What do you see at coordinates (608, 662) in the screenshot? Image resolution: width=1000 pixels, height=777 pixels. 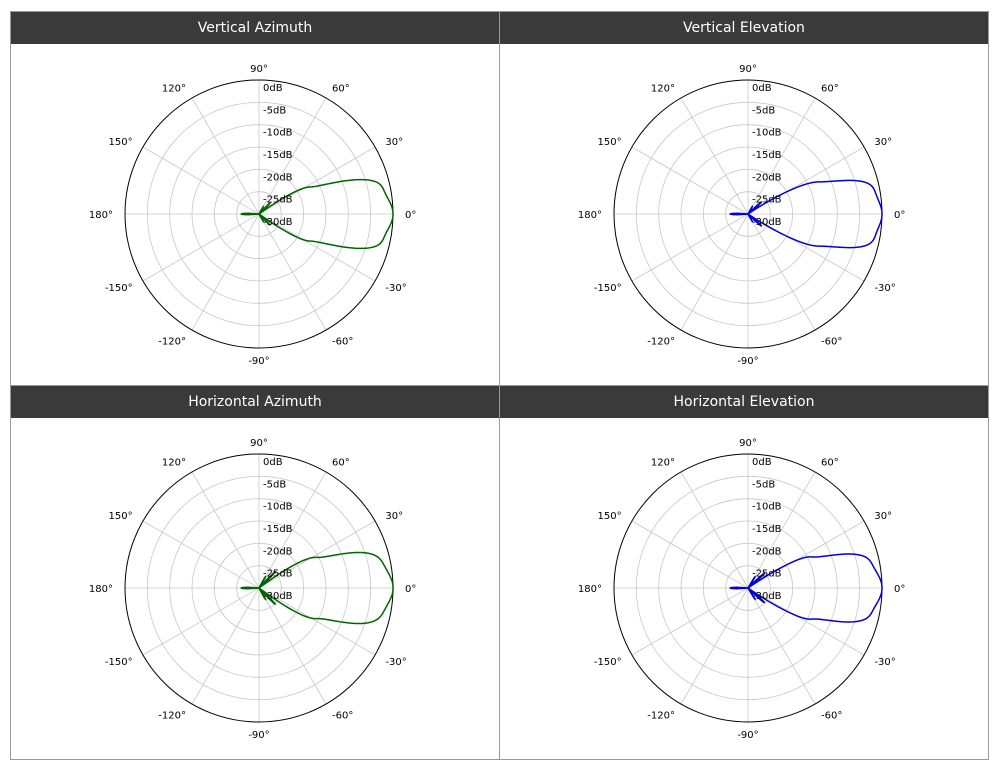 I see `angle-tick-label: -150°` at bounding box center [608, 662].